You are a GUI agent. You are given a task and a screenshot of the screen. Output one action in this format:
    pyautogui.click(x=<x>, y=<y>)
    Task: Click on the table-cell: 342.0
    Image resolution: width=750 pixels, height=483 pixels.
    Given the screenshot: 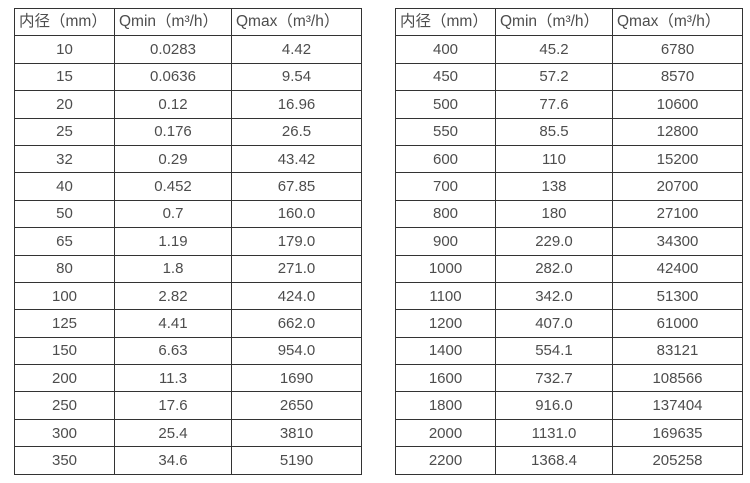 What is the action you would take?
    pyautogui.click(x=554, y=296)
    